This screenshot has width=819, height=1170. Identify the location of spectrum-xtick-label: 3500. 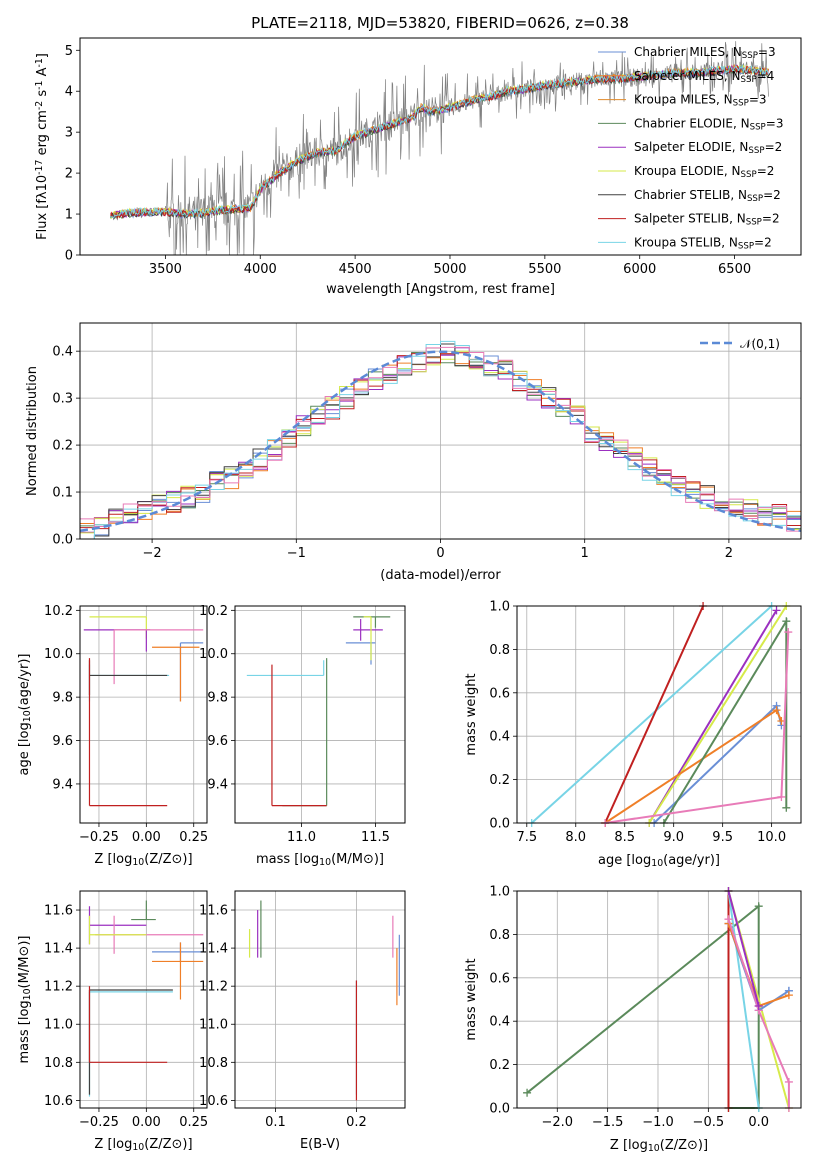
(165, 269).